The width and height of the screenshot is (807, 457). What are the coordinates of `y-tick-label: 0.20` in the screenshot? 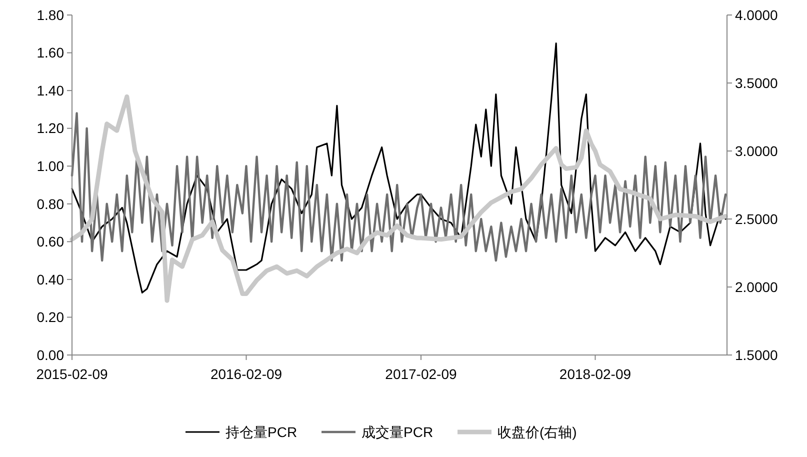 It's located at (50, 317).